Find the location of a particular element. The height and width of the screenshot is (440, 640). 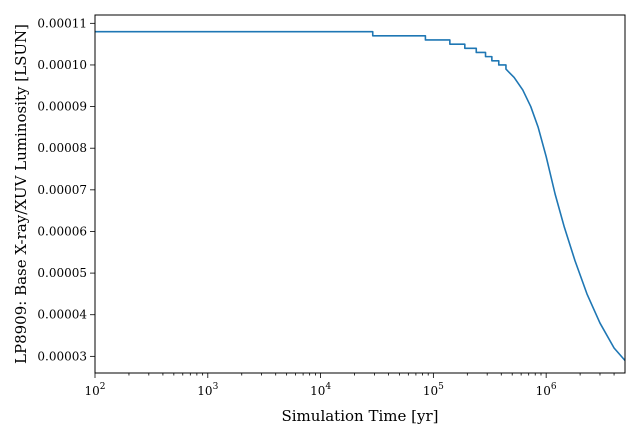

x-tick-label: 10⁴ is located at coordinates (320, 390).